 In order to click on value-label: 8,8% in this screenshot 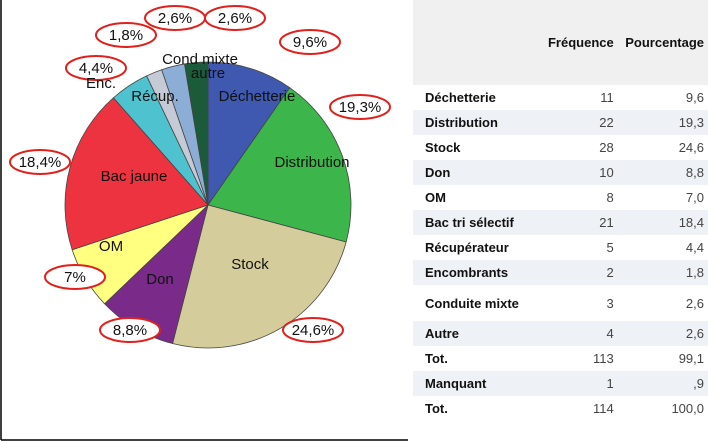, I will do `click(130, 330)`.